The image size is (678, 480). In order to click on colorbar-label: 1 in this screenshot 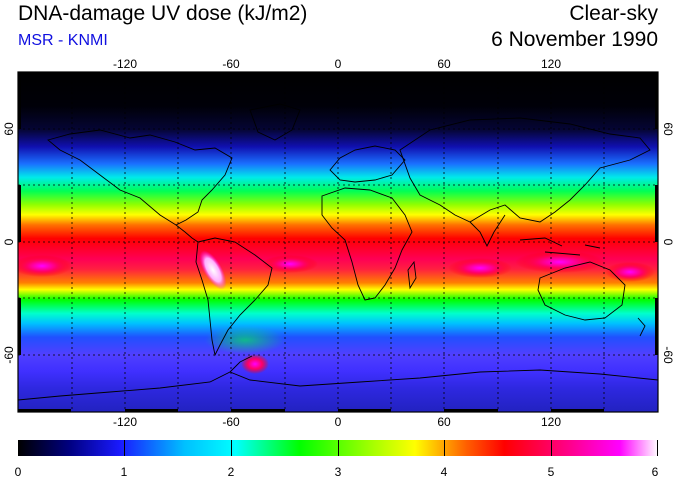, I will do `click(124, 472)`.